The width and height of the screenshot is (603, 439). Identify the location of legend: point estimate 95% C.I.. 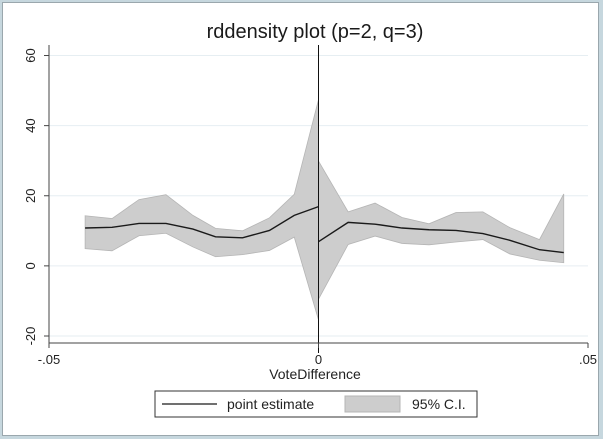
(316, 404).